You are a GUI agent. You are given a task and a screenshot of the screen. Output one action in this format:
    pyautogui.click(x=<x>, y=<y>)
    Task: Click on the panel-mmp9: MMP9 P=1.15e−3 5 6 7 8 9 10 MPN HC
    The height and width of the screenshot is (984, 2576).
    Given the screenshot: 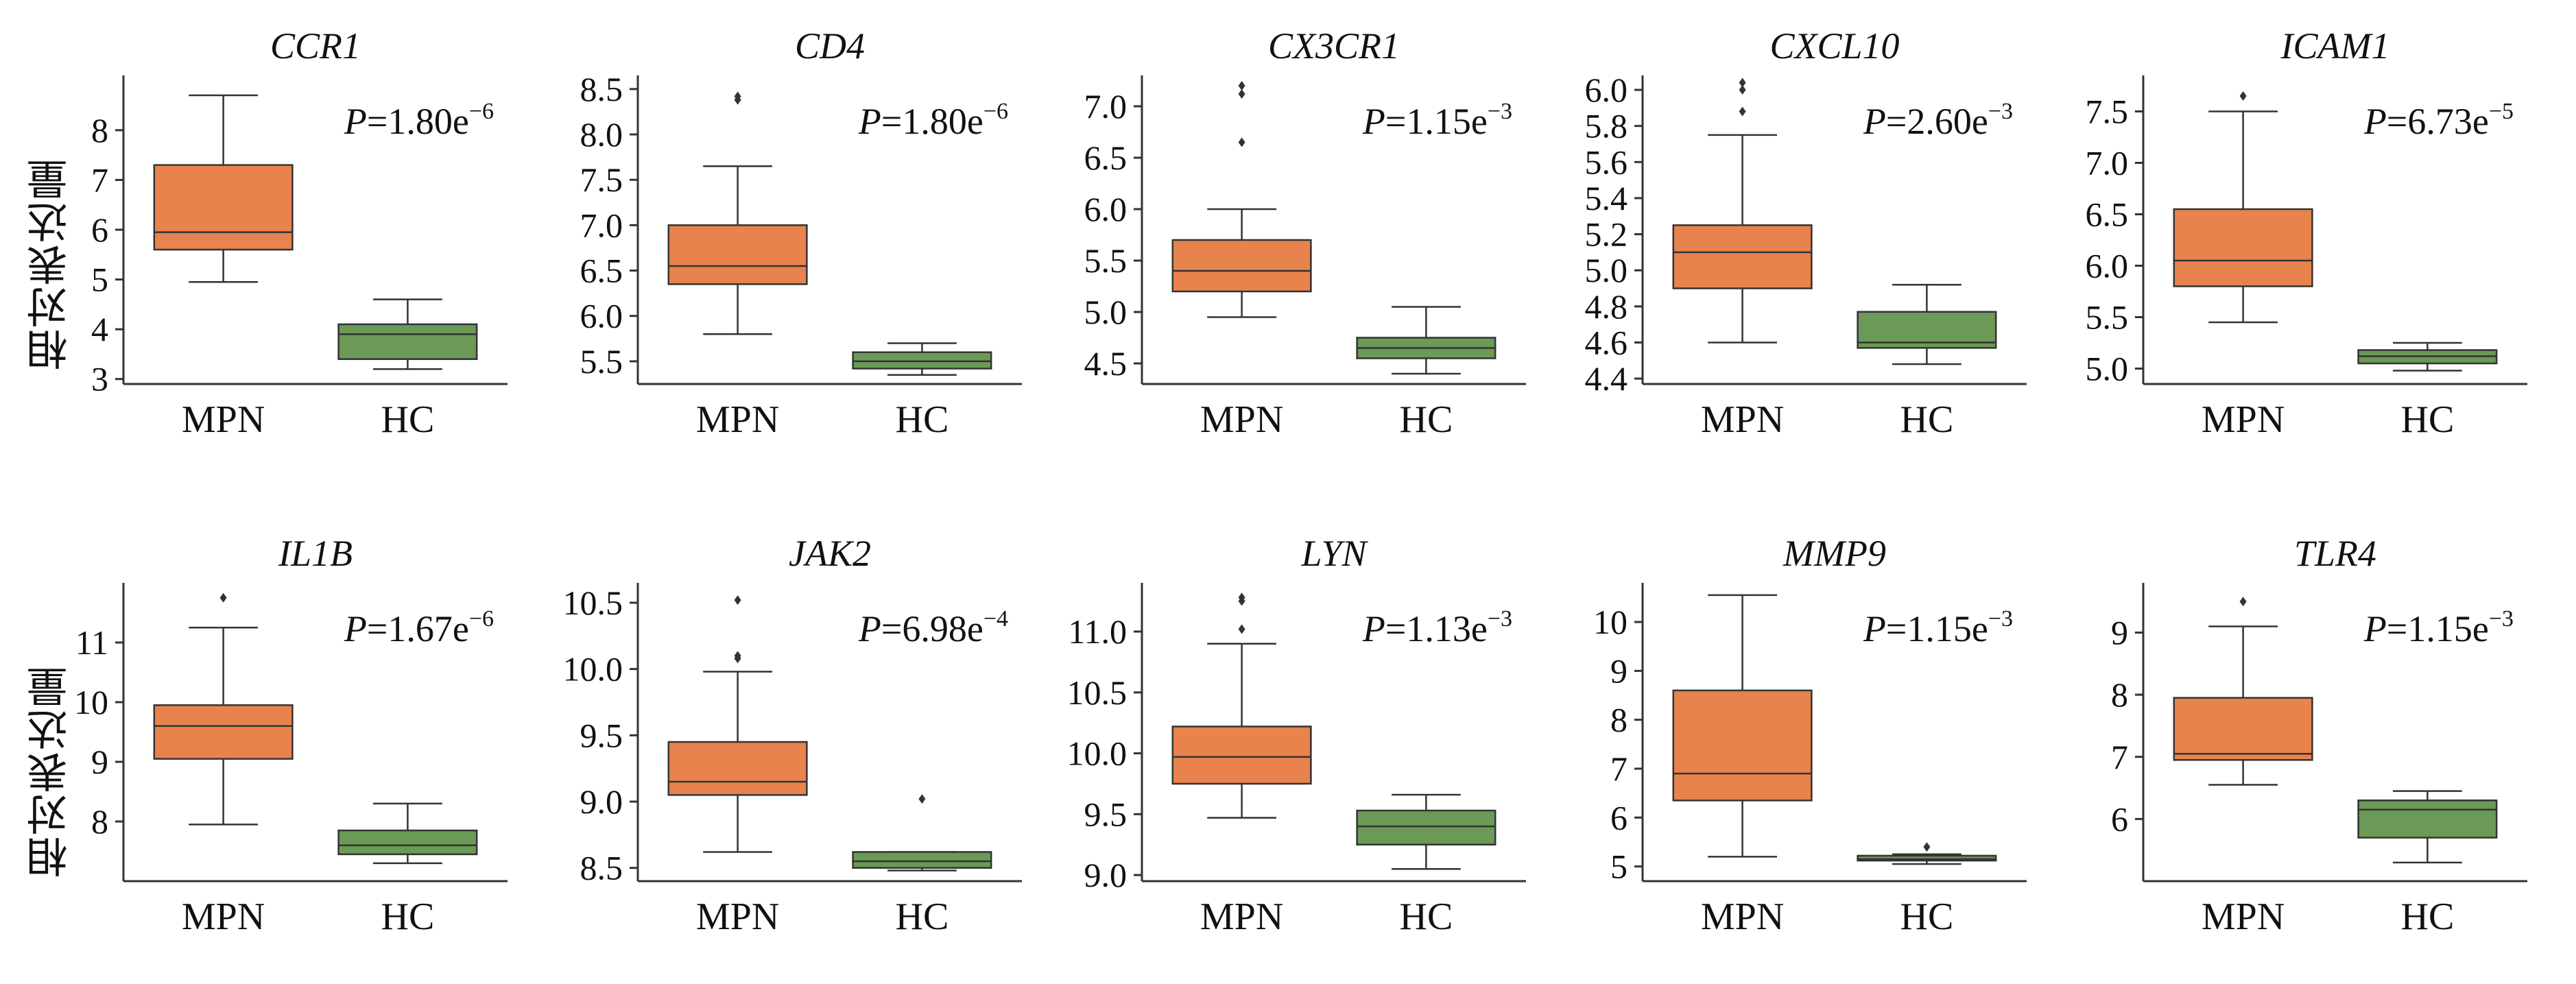 What is the action you would take?
    pyautogui.click(x=1810, y=735)
    